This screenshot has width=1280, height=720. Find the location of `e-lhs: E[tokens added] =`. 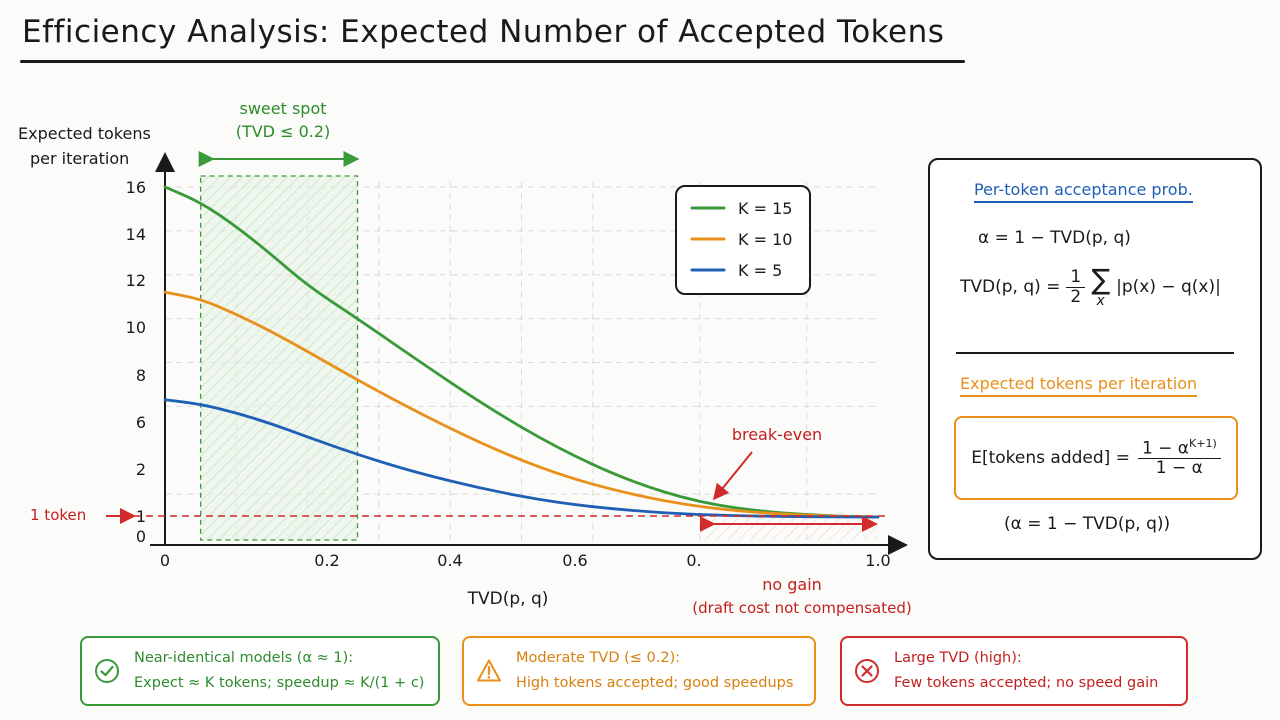

e-lhs: E[tokens added] = is located at coordinates (1050, 458).